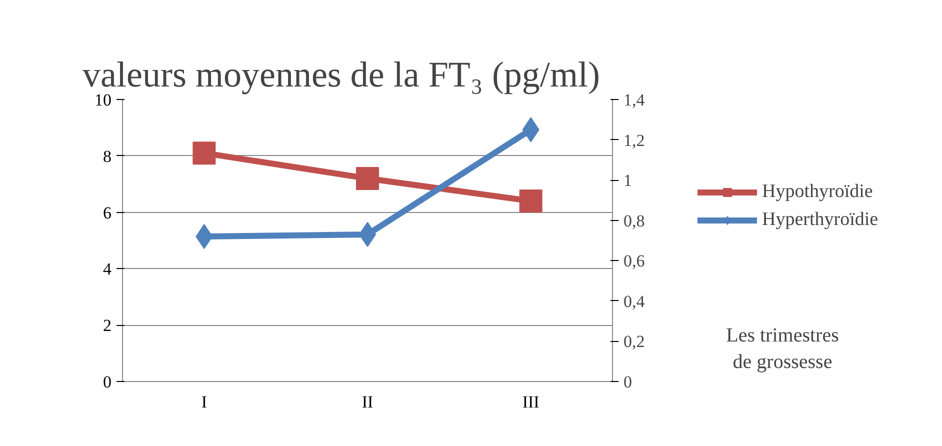  What do you see at coordinates (628, 382) in the screenshot?
I see `y2-tick-label: 0` at bounding box center [628, 382].